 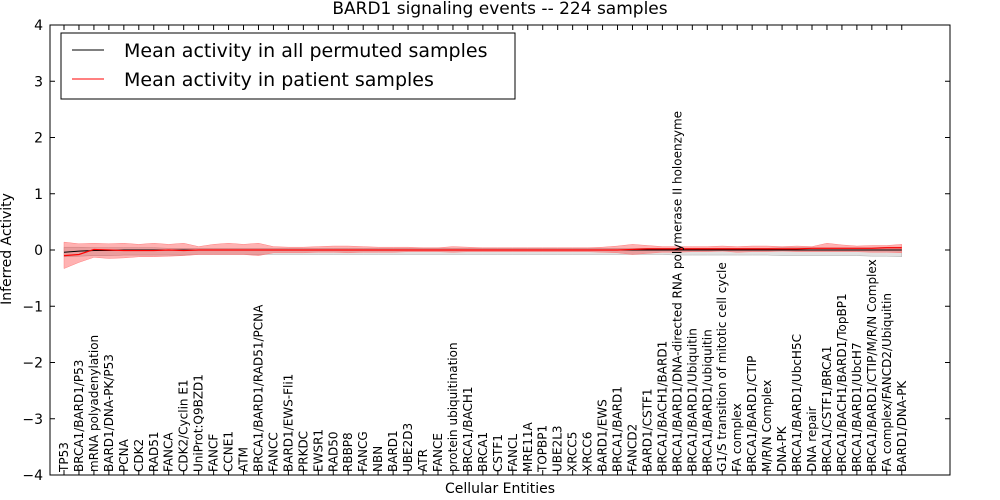 I want to click on category-label: DNA repair, so click(x=812, y=439).